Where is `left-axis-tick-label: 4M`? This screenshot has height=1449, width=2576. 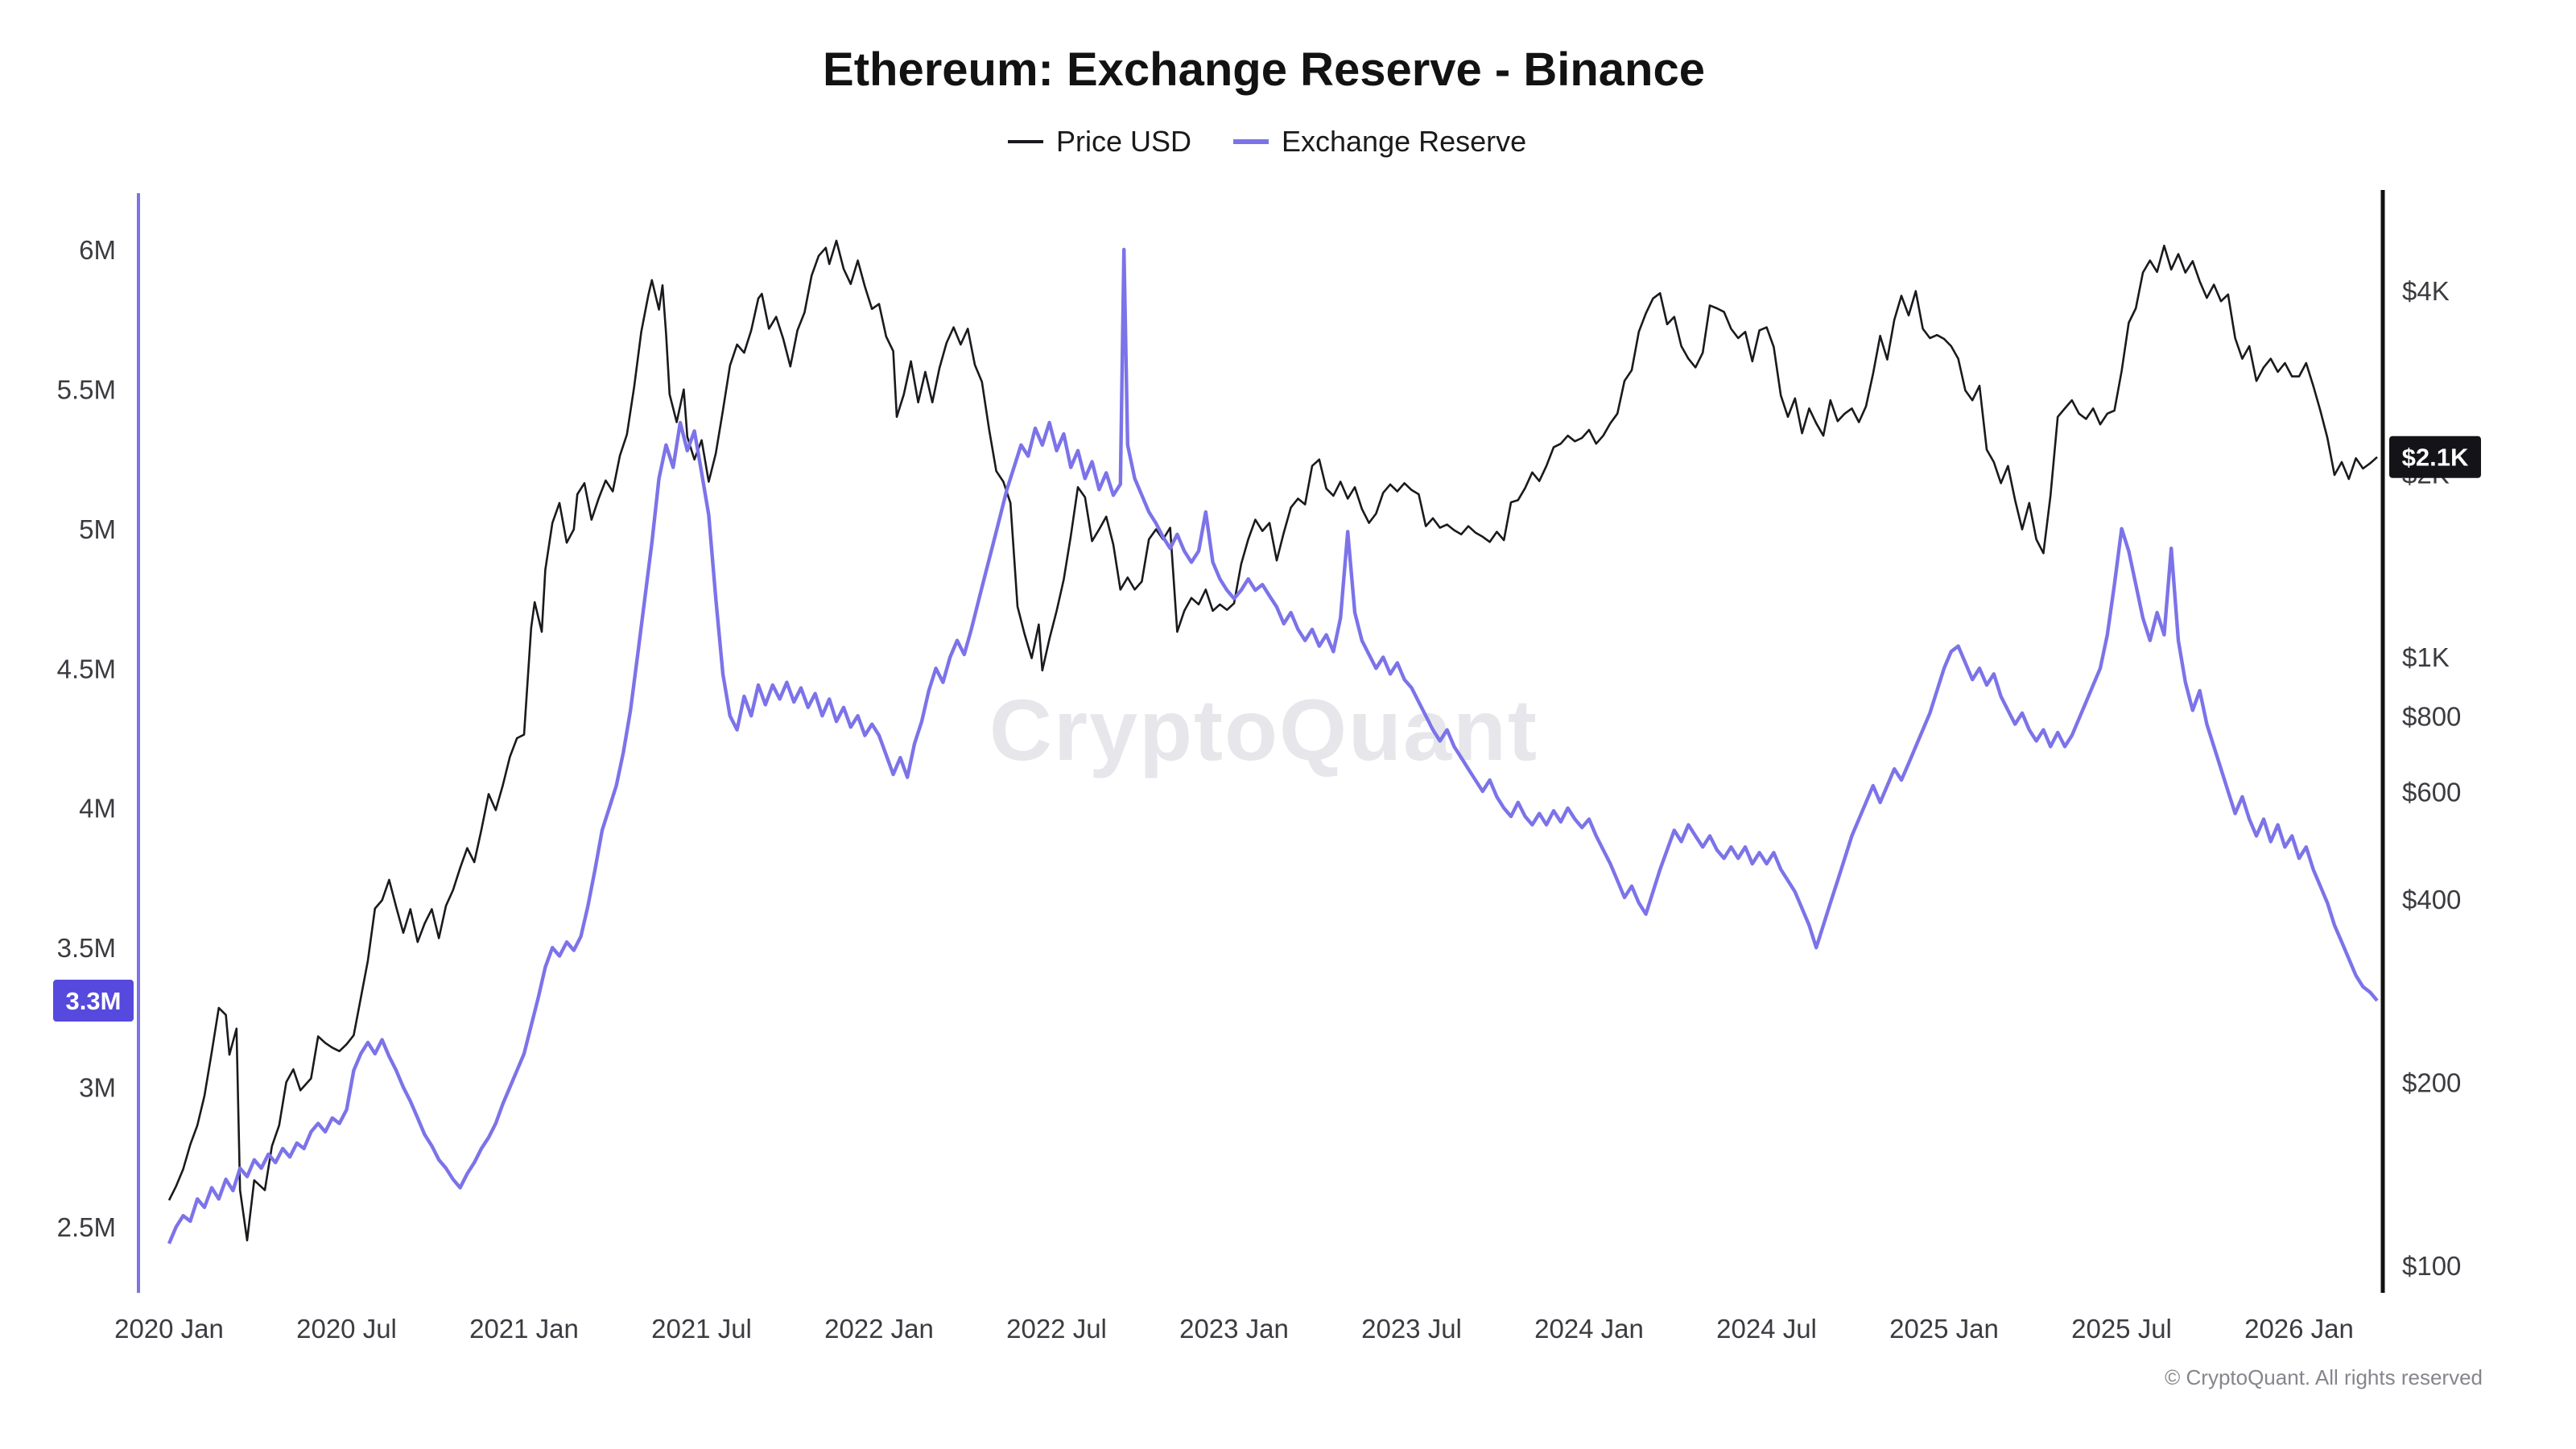
left-axis-tick-label: 4M is located at coordinates (97, 809).